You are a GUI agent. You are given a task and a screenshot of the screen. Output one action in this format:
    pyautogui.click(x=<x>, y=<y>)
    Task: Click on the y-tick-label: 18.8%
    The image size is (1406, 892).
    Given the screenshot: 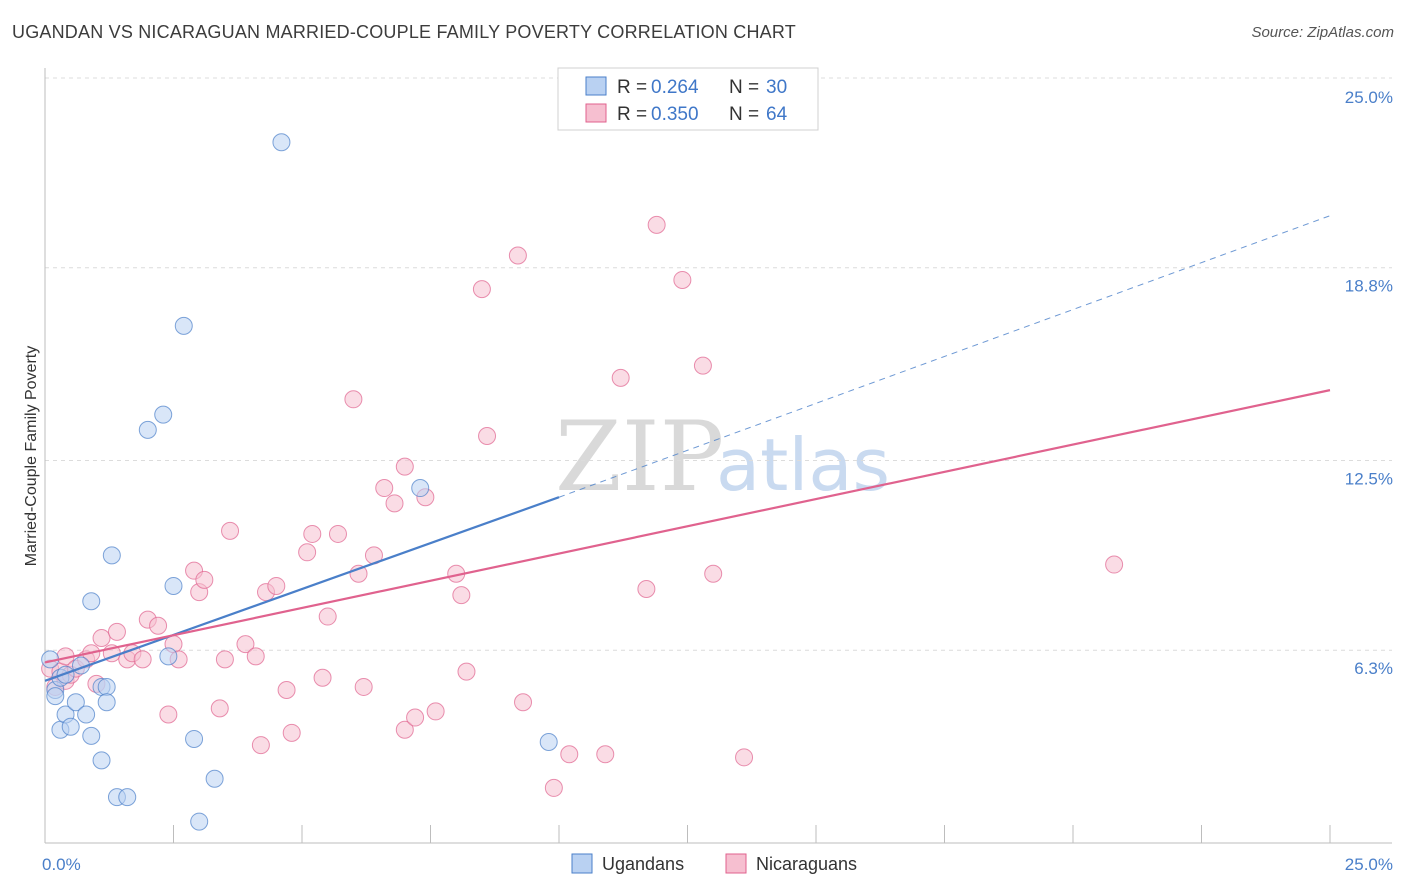 What is the action you would take?
    pyautogui.click(x=1369, y=286)
    